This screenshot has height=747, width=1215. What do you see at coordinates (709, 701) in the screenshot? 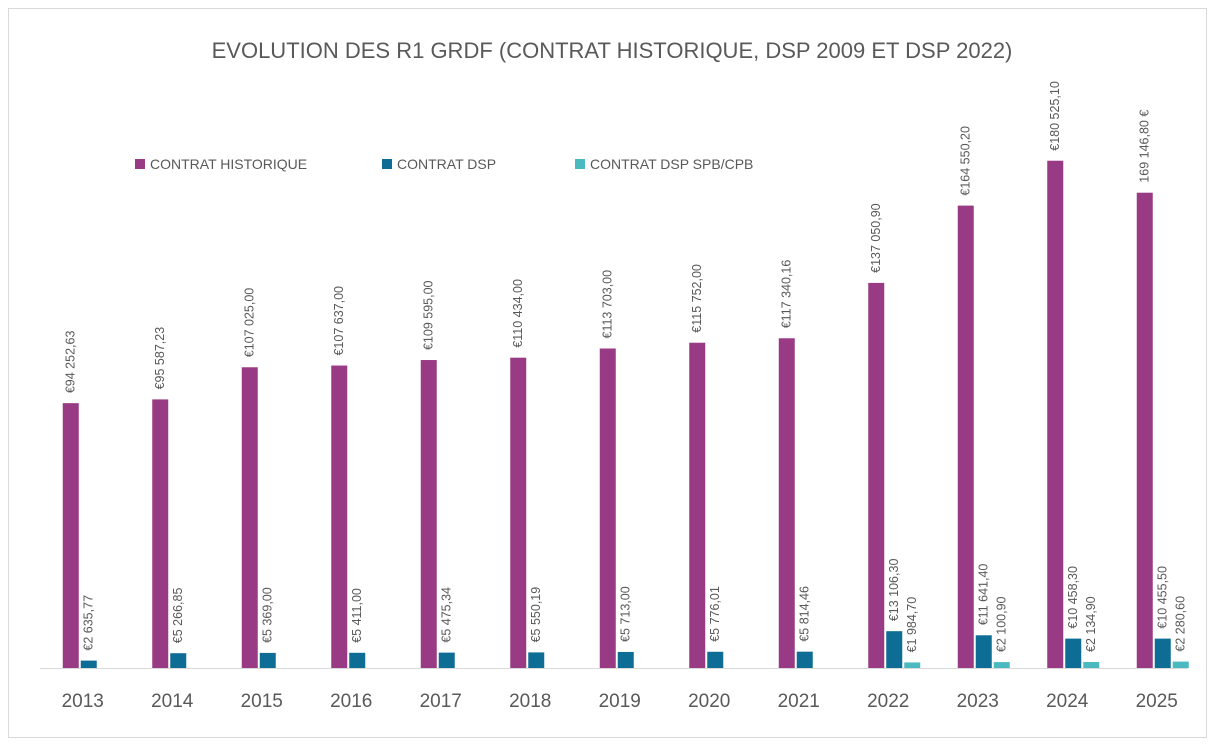
I see `x-tick-label: 2020` at bounding box center [709, 701].